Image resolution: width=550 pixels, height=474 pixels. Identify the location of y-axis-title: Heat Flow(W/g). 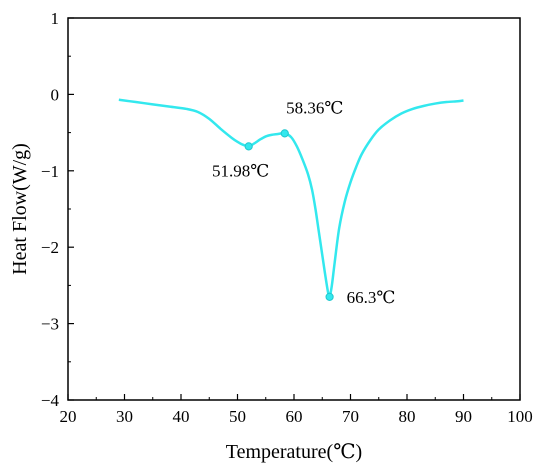
(20, 209).